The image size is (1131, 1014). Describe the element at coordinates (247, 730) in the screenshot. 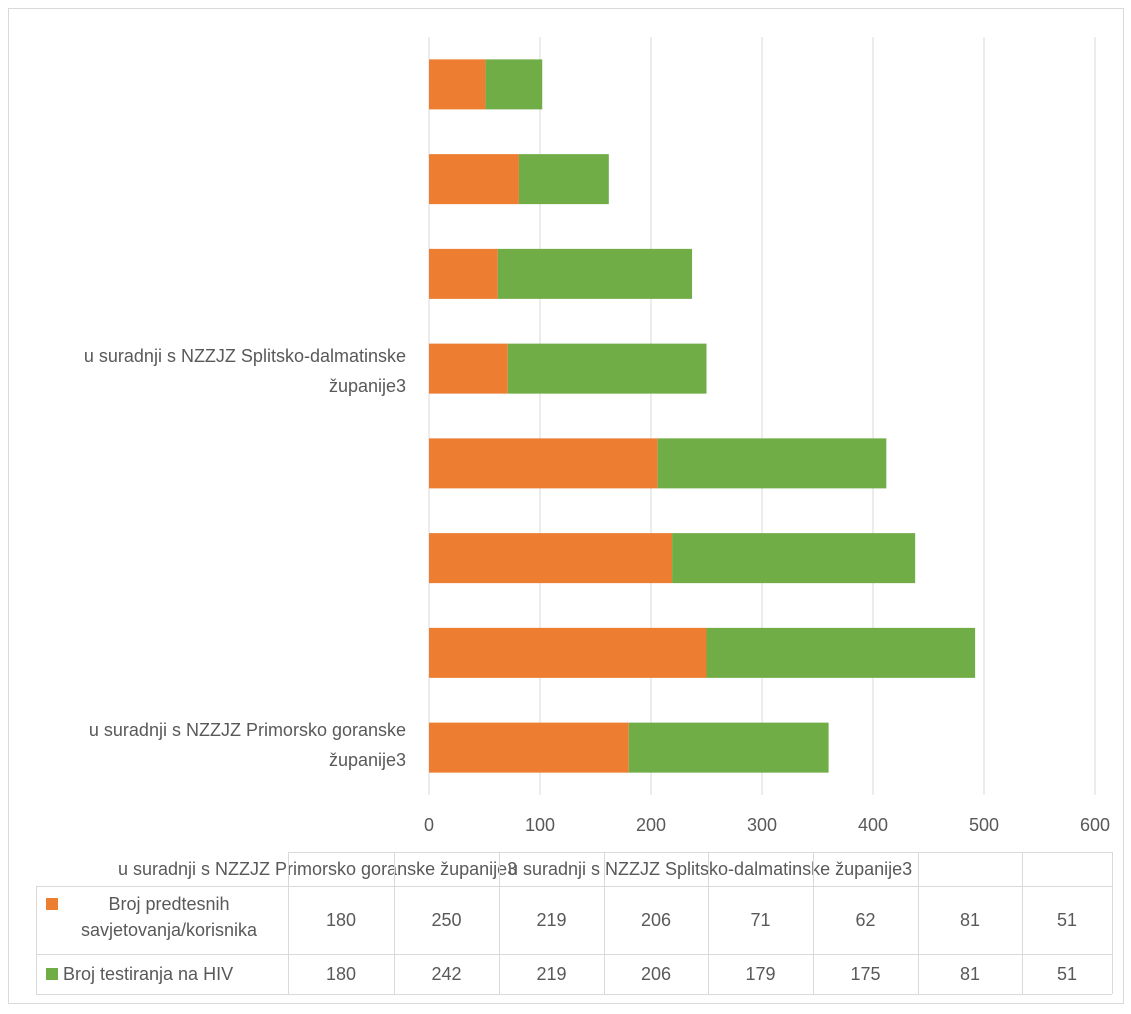

I see `category-label-primorsko-line1: u suradnji s NZZJZ Primorsko goranske` at that location.